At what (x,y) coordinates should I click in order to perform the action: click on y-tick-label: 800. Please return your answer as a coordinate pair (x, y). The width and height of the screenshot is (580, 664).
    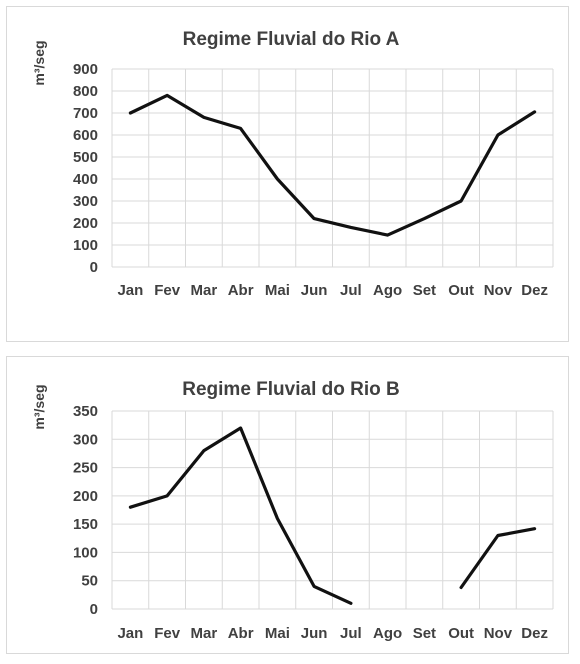
    Looking at the image, I should click on (85, 91).